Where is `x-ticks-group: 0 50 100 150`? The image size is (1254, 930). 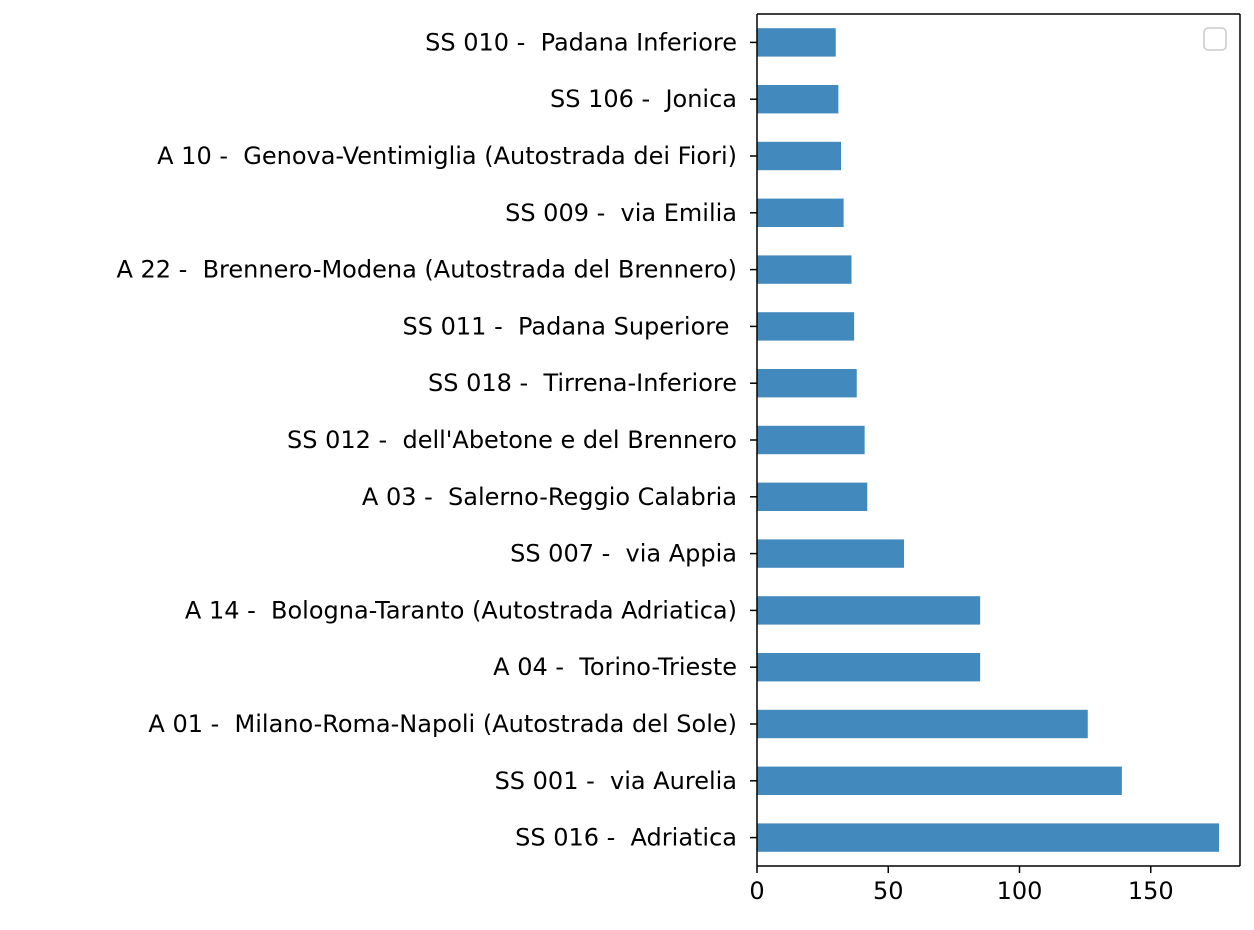 x-ticks-group: 0 50 100 150 is located at coordinates (961, 885).